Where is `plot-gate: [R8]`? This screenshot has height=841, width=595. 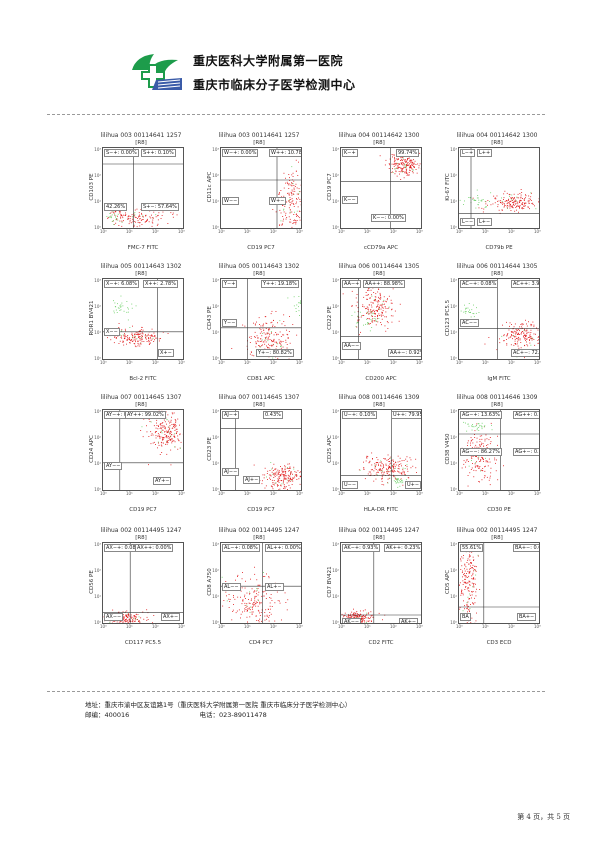 plot-gate: [R8] is located at coordinates (497, 405).